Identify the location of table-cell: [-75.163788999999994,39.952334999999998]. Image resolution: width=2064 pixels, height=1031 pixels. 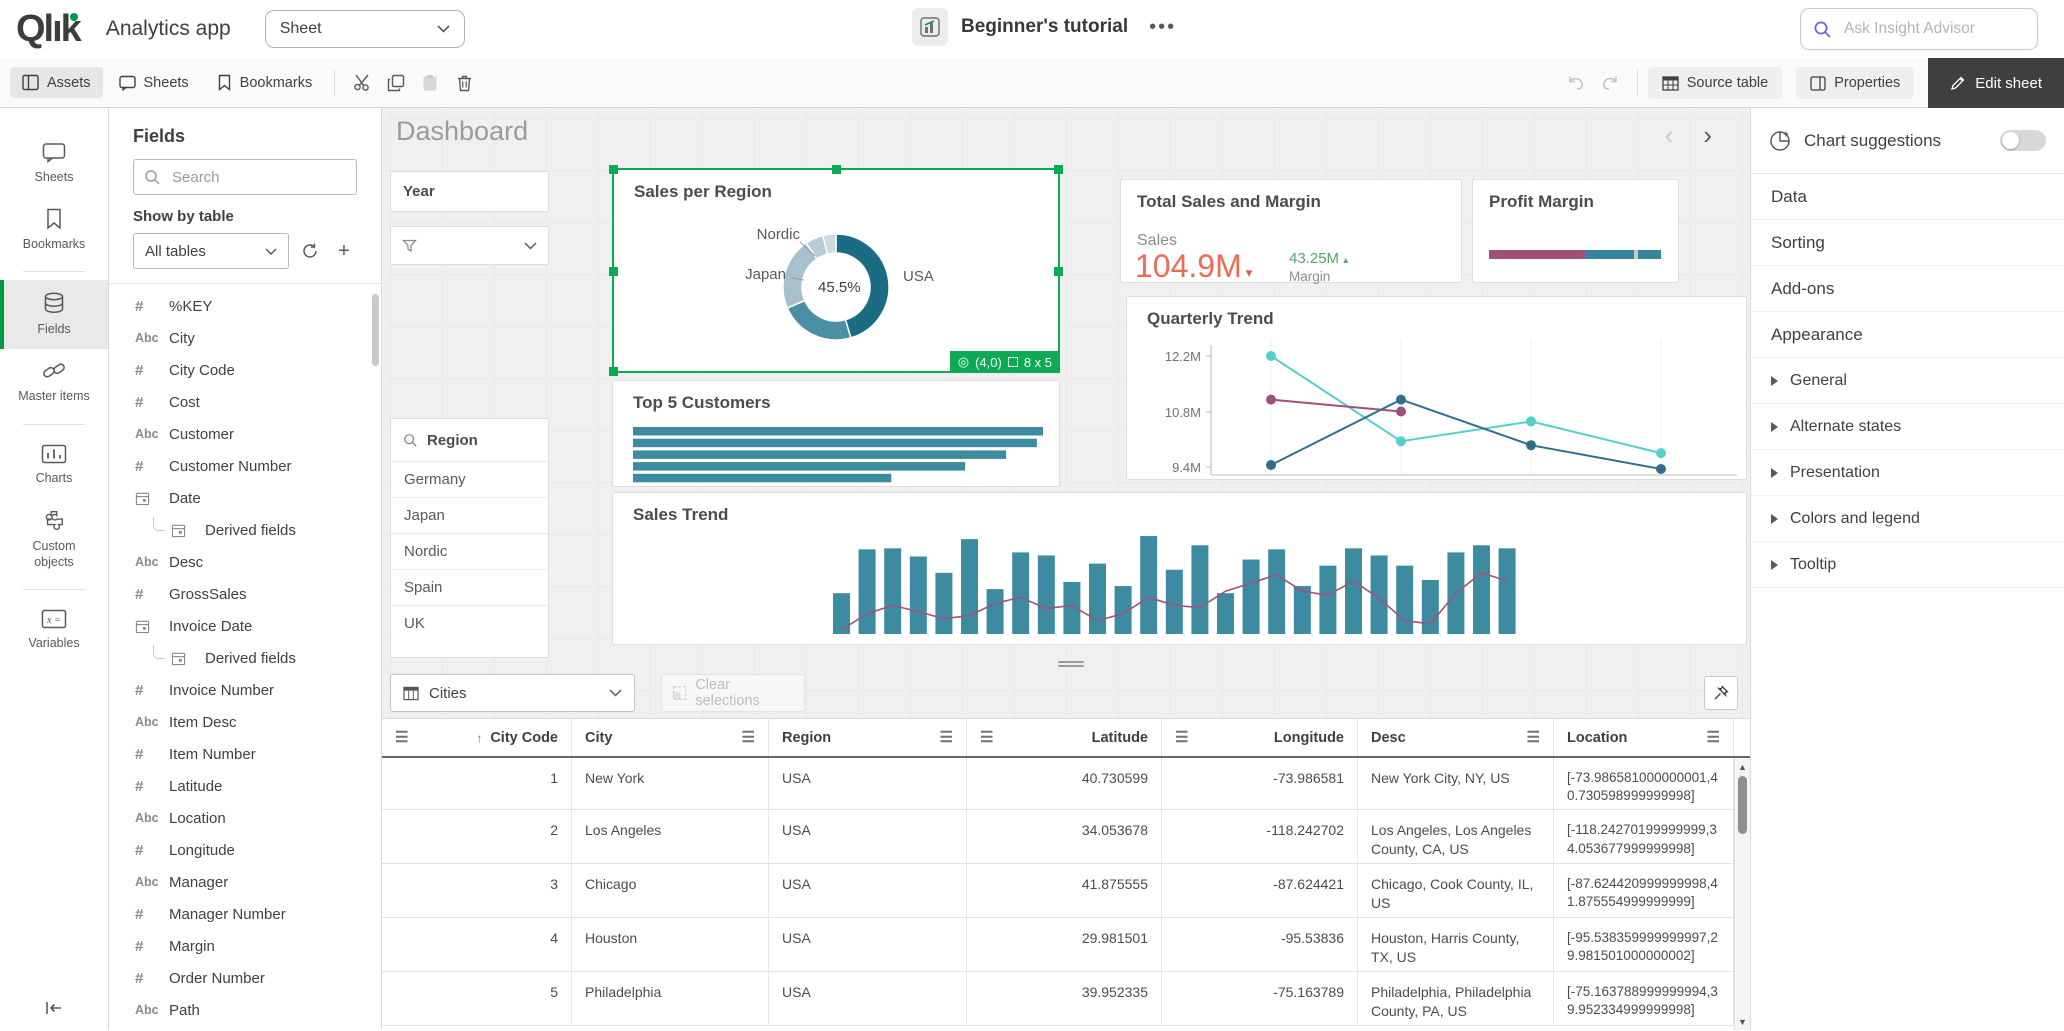
(1644, 998).